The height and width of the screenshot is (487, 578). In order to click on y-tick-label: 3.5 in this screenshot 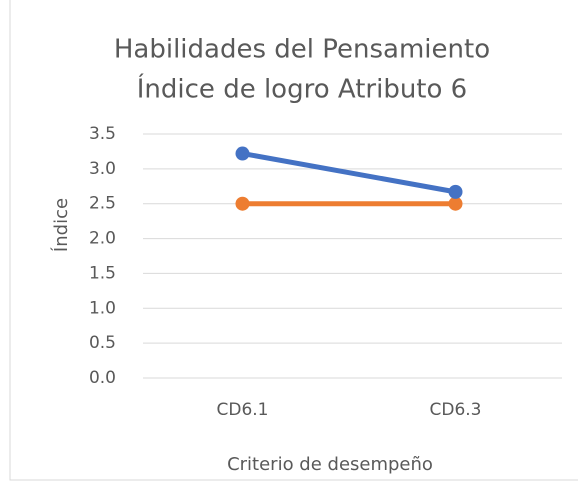, I will do `click(102, 134)`.